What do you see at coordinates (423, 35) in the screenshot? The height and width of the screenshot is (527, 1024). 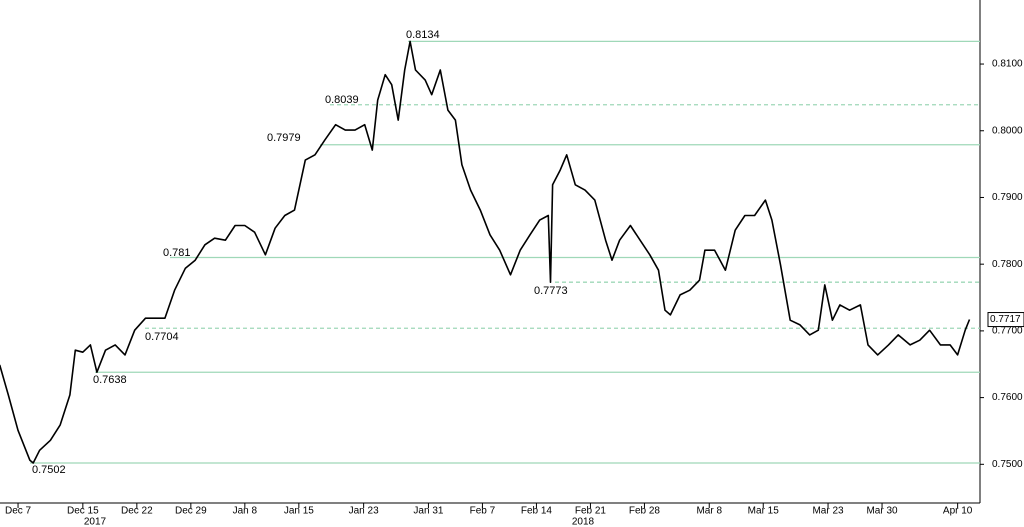 I see `level-label: 0.8134` at bounding box center [423, 35].